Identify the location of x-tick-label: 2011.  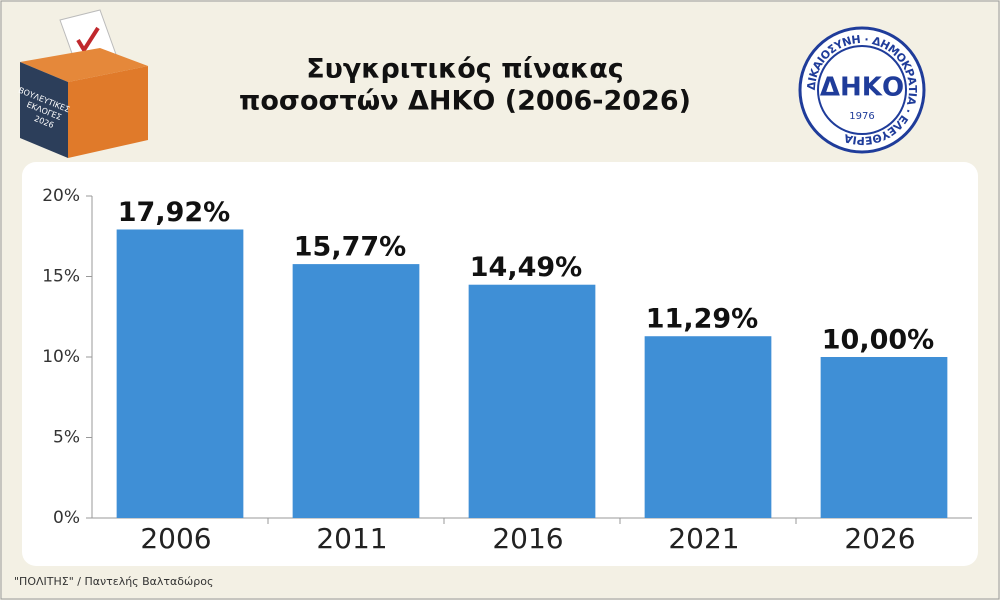
(351, 538).